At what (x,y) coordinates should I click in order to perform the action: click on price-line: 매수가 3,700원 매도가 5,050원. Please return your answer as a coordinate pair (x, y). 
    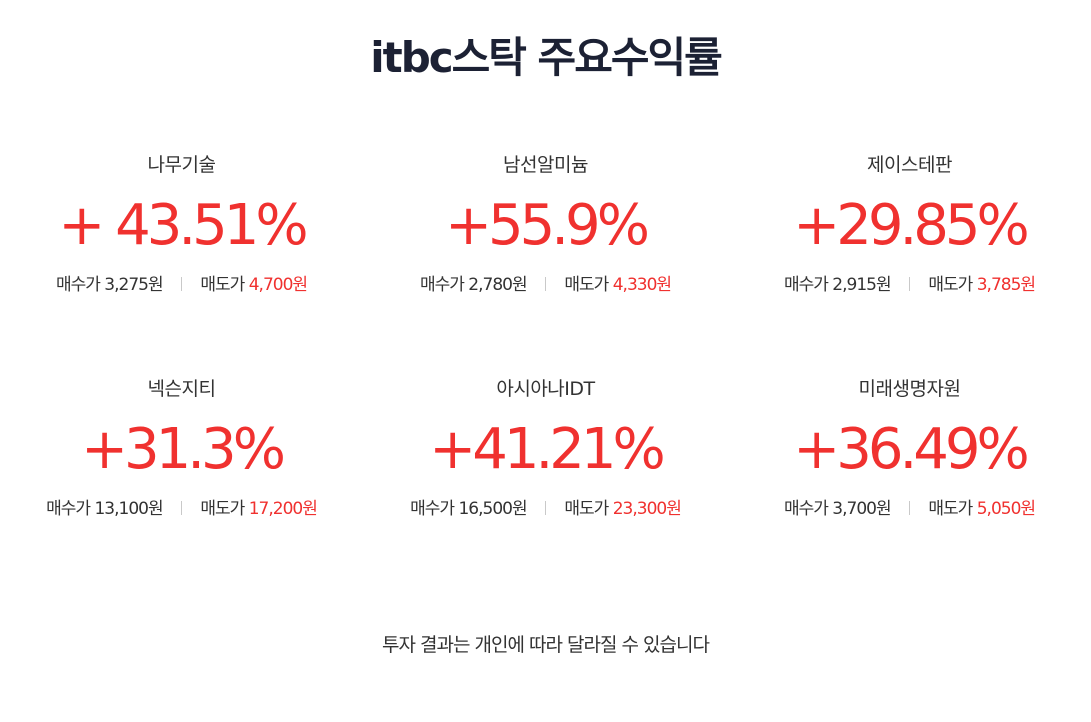
    Looking at the image, I should click on (909, 509).